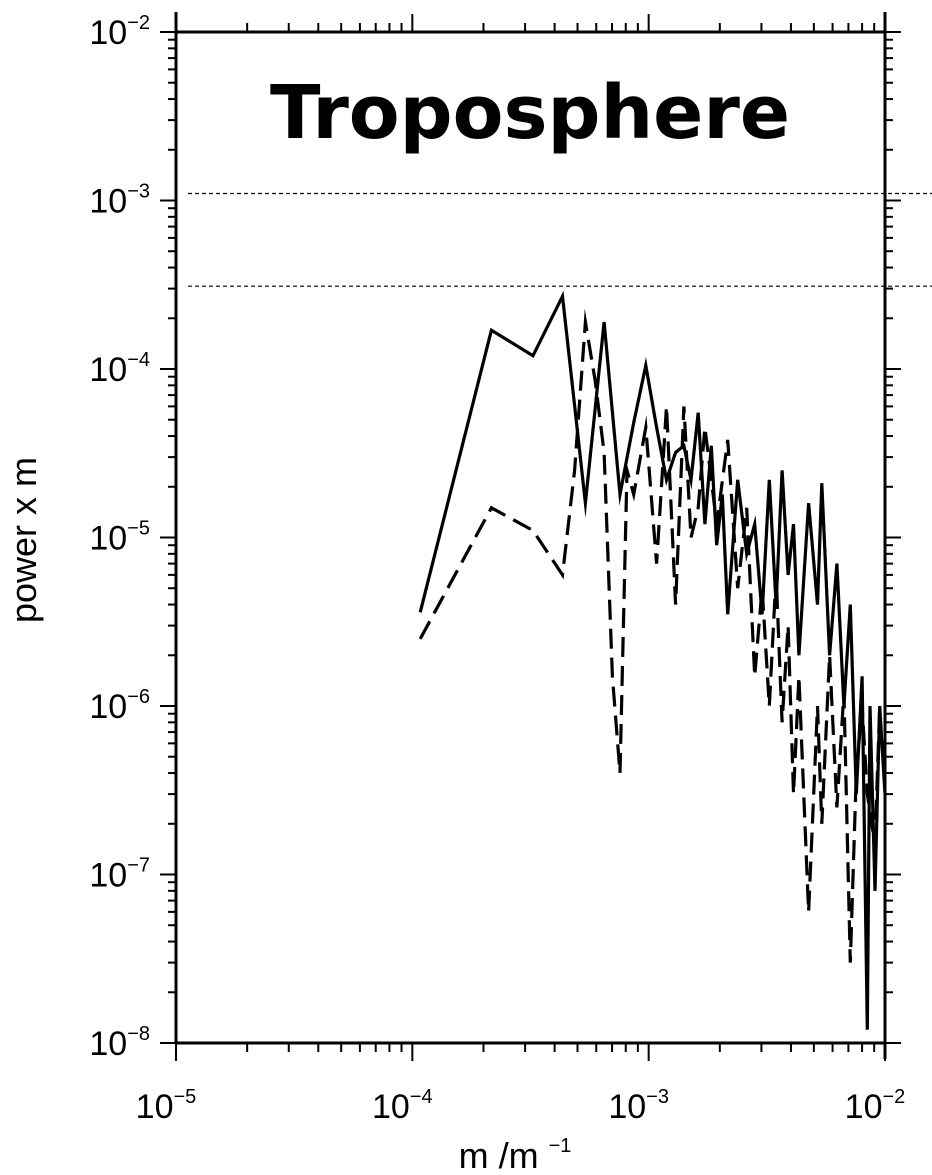 Image resolution: width=932 pixels, height=1175 pixels. What do you see at coordinates (894, 1097) in the screenshot?
I see `x-tick-exponent: −2` at bounding box center [894, 1097].